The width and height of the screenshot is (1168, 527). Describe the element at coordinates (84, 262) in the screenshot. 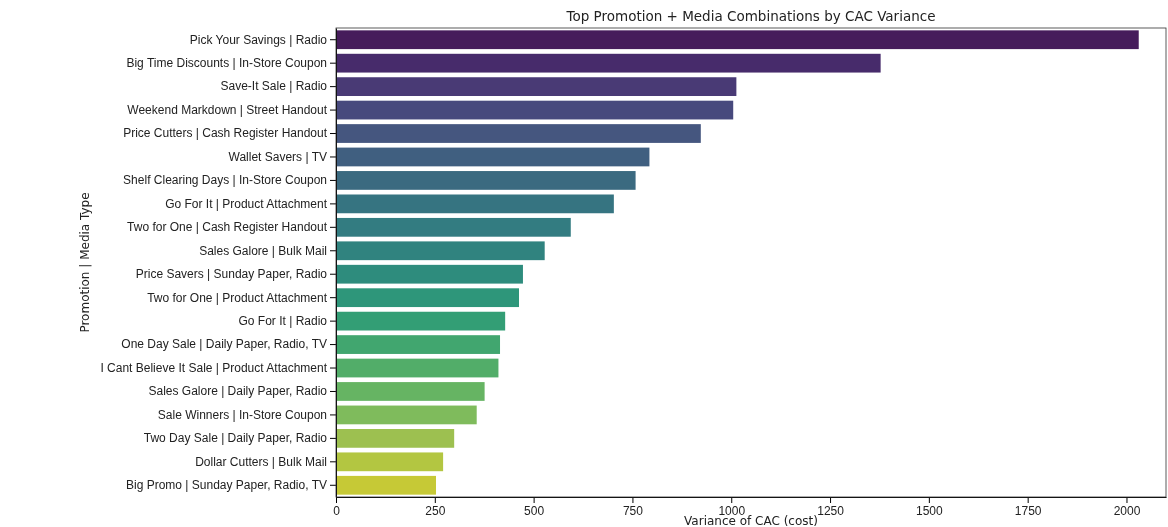

I see `y-axis-title: Promotion | Media Type` at that location.